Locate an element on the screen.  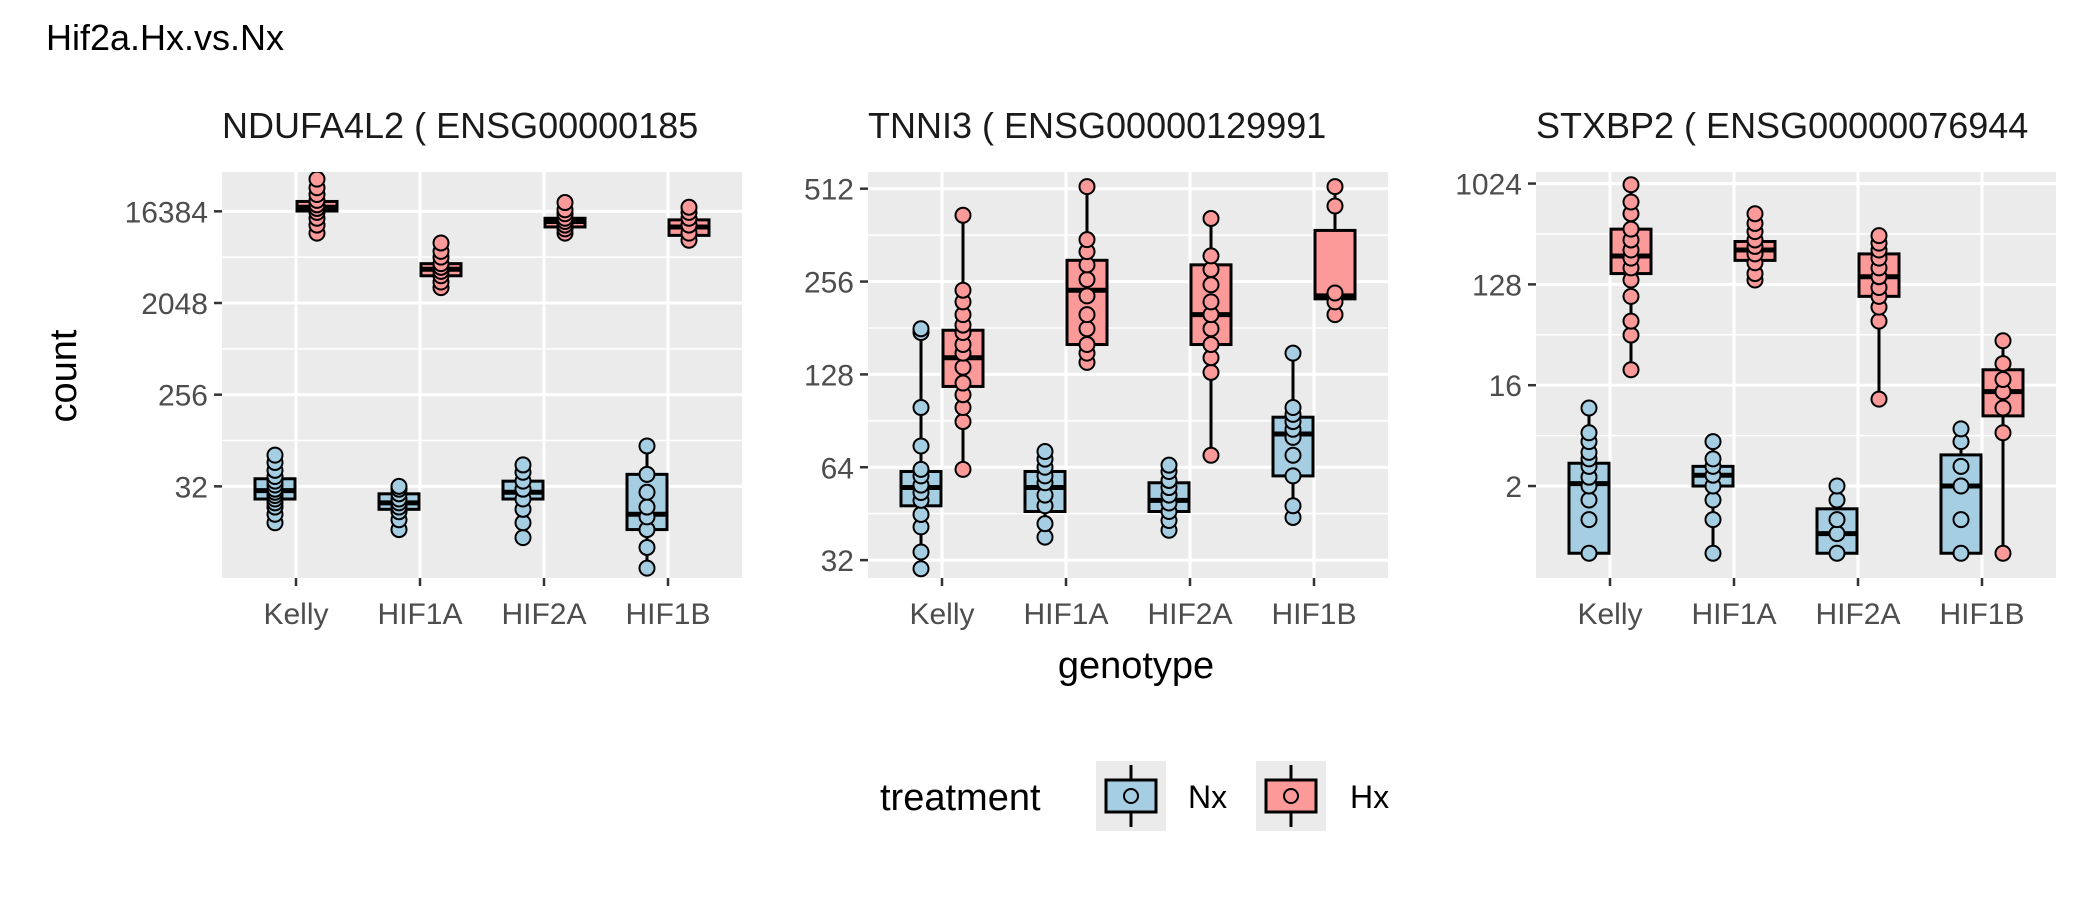
box-hif1a-nx is located at coordinates (1045, 494).